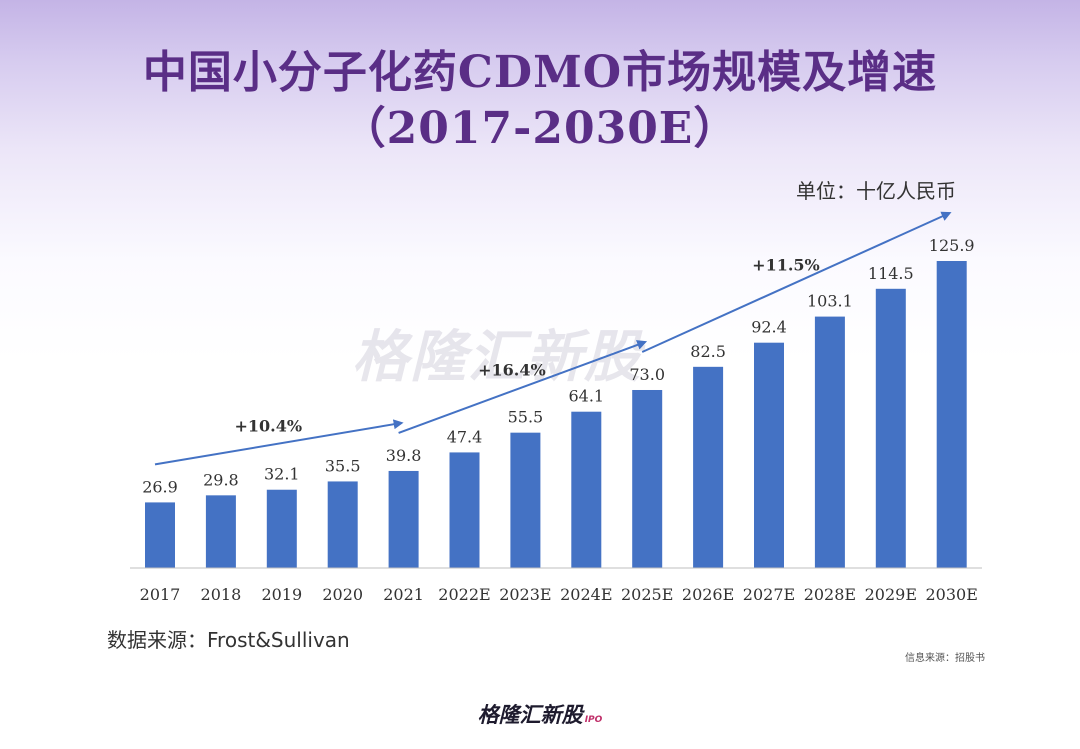 The height and width of the screenshot is (749, 1080). Describe the element at coordinates (281, 528) in the screenshot. I see `bar-2019` at that location.